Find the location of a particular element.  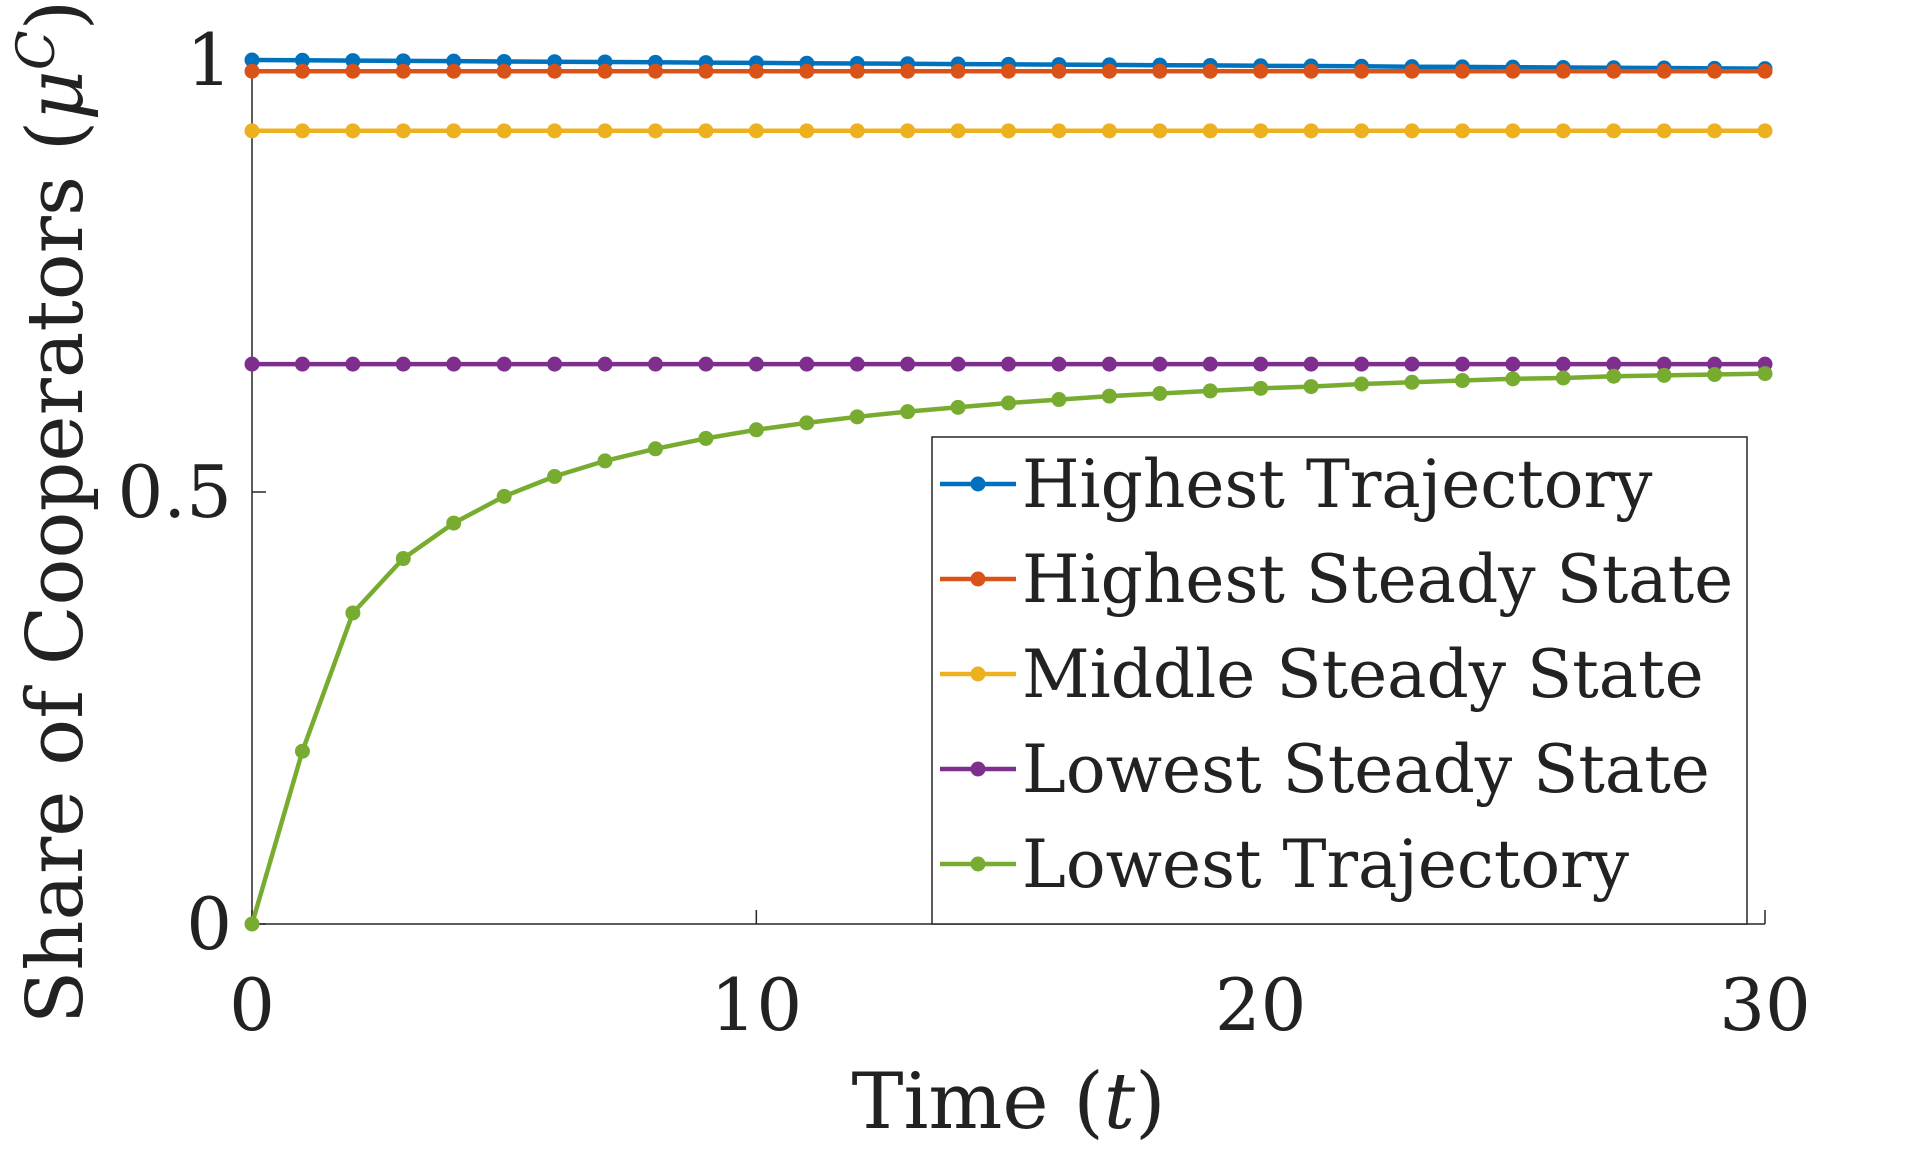

series-lowest-steady-state is located at coordinates (1008, 364).